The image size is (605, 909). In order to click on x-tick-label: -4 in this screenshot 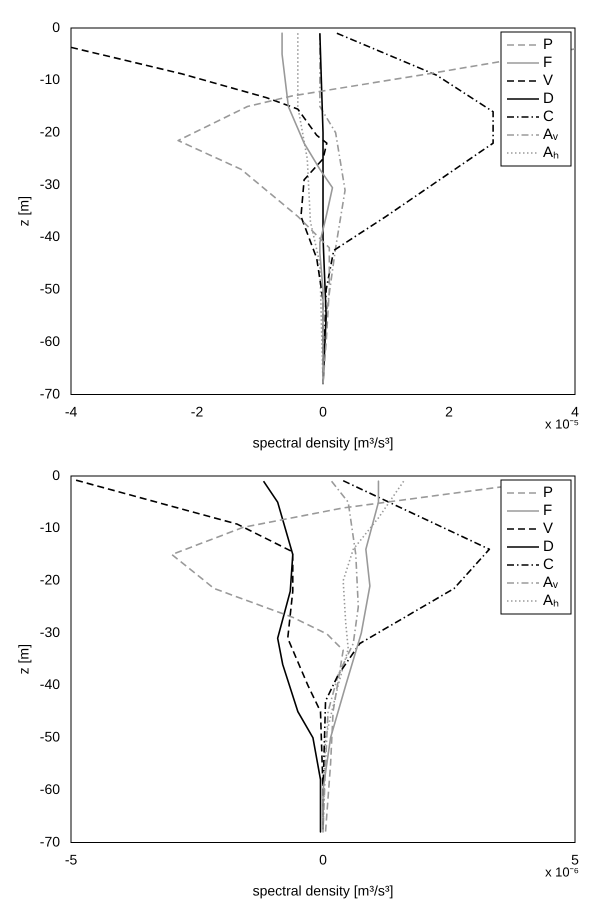, I will do `click(71, 412)`.